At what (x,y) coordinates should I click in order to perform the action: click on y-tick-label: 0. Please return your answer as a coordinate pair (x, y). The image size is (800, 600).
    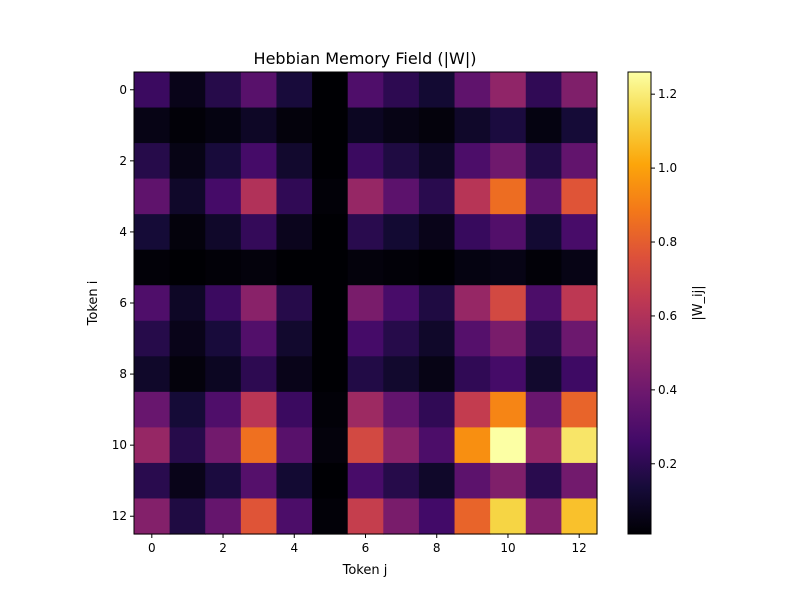
    Looking at the image, I should click on (123, 90).